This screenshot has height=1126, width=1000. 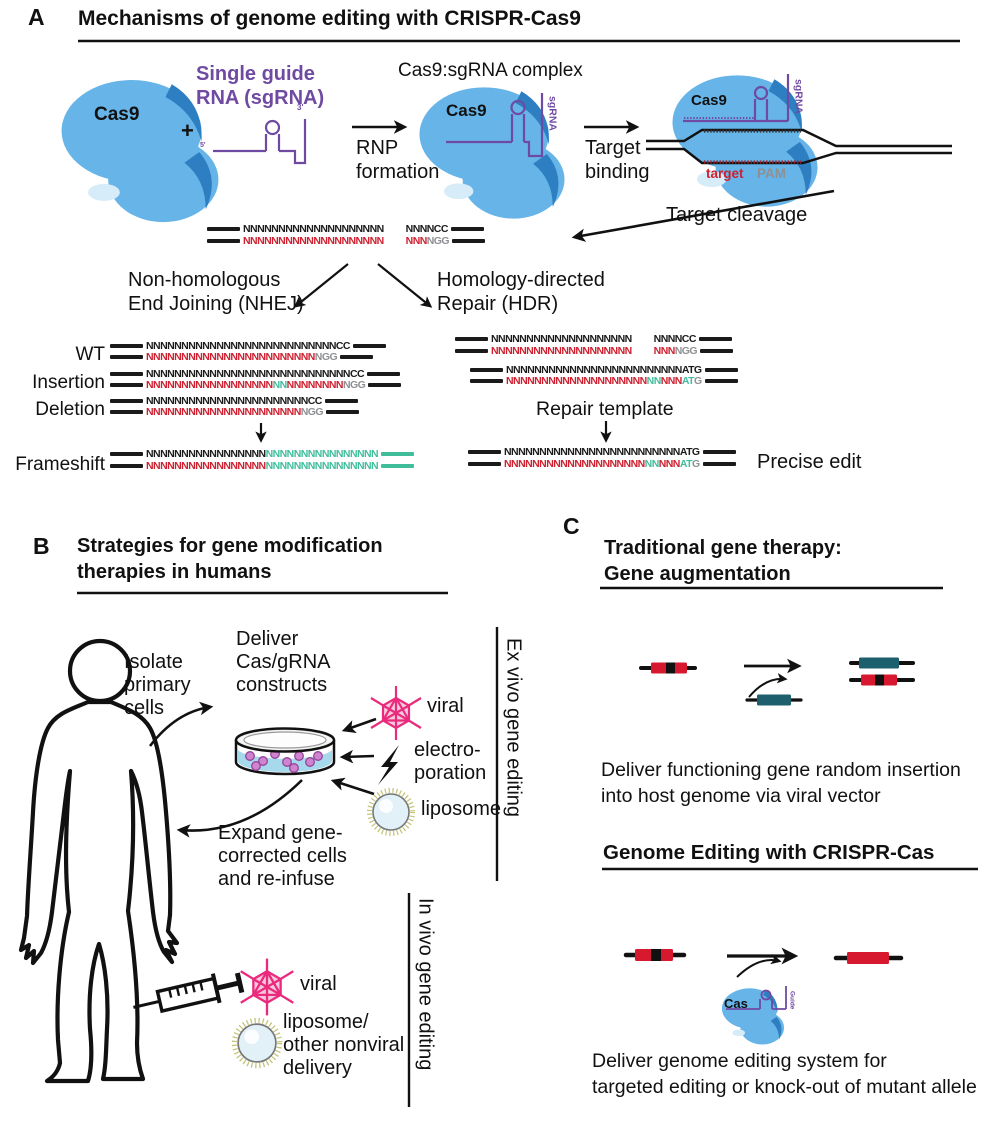 What do you see at coordinates (736, 98) in the screenshot?
I see `target-sgrna-icon` at bounding box center [736, 98].